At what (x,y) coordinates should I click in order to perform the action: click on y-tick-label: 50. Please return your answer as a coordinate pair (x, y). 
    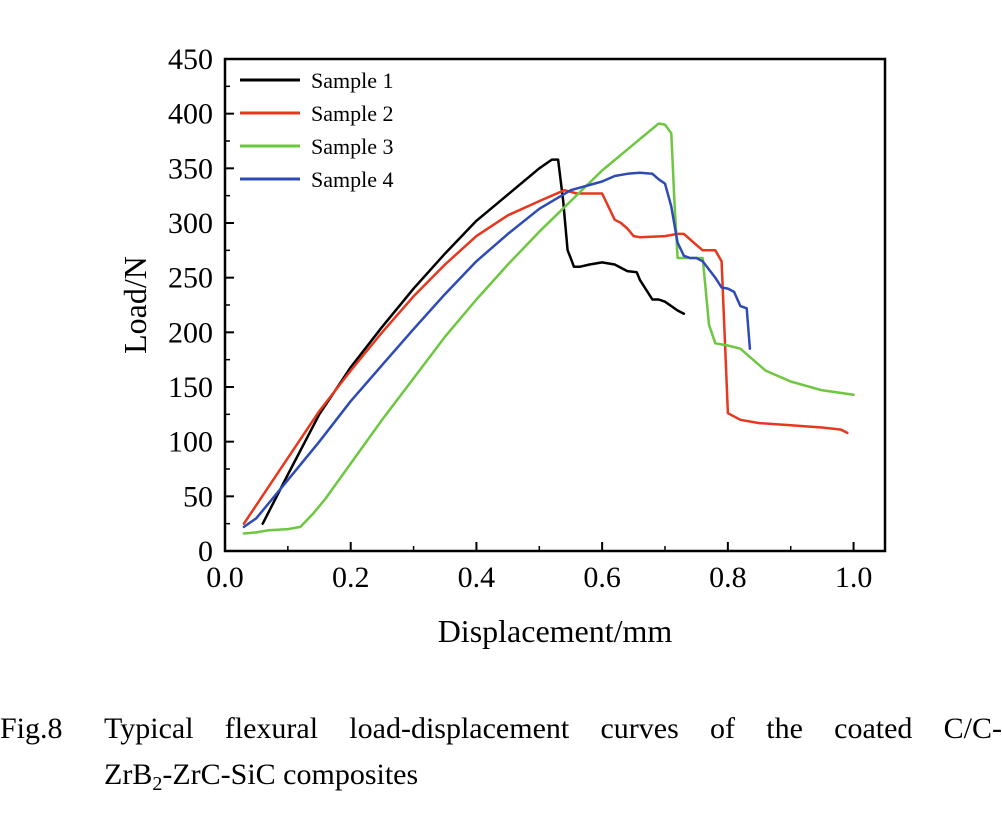
    Looking at the image, I should click on (198, 496).